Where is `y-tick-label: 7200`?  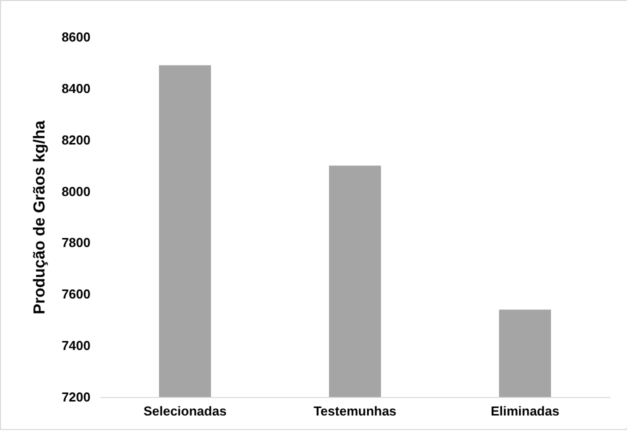 y-tick-label: 7200 is located at coordinates (76, 397).